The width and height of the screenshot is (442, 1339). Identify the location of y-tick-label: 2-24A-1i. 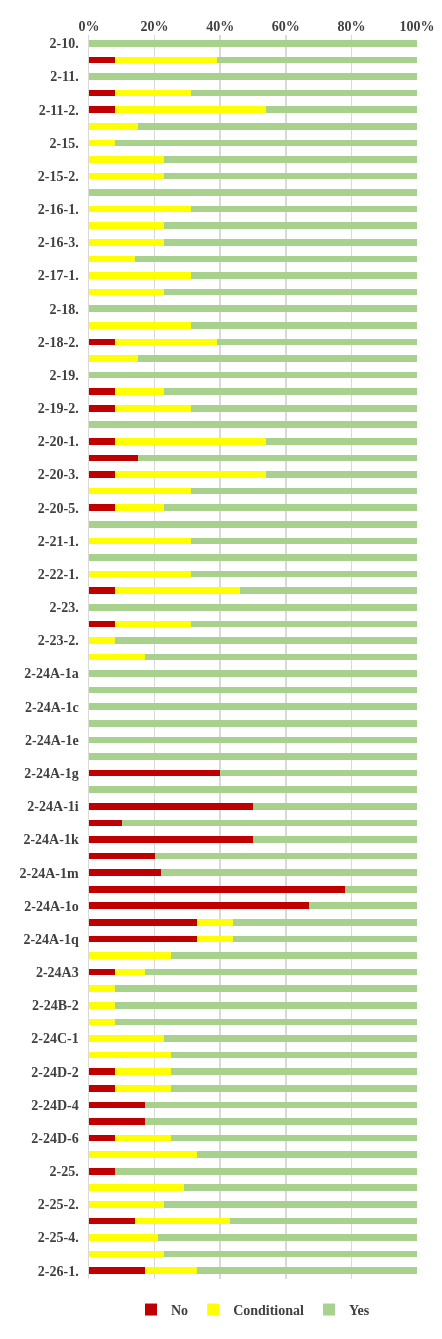
(53, 807).